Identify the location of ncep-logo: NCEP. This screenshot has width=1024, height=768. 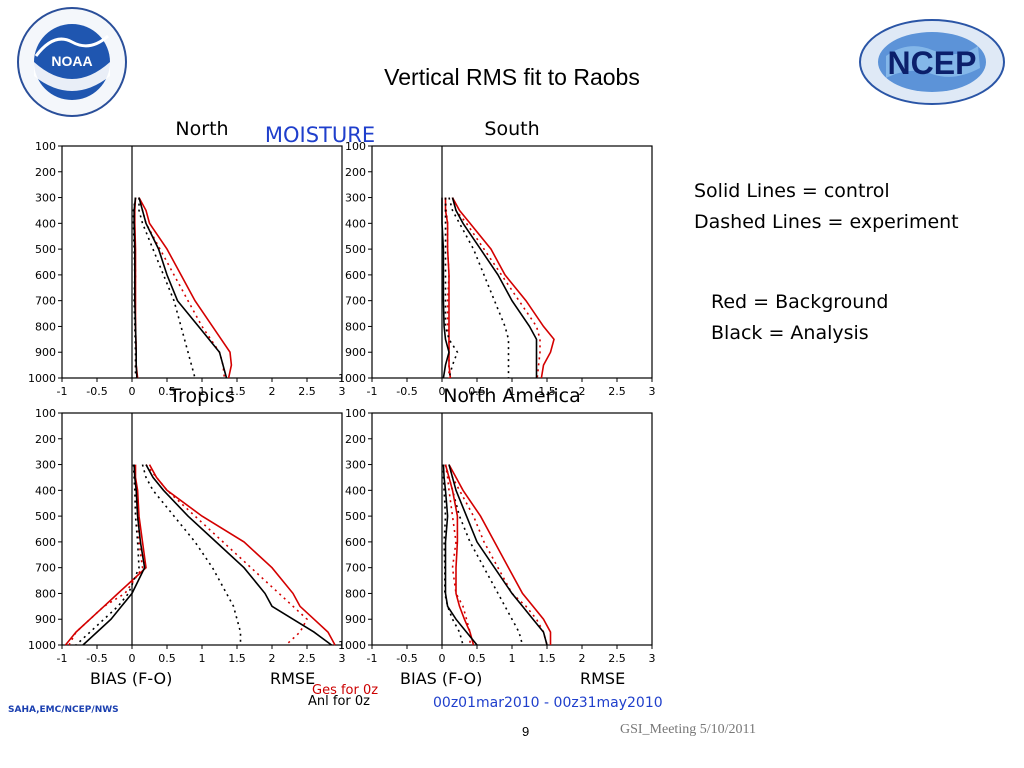
(932, 62).